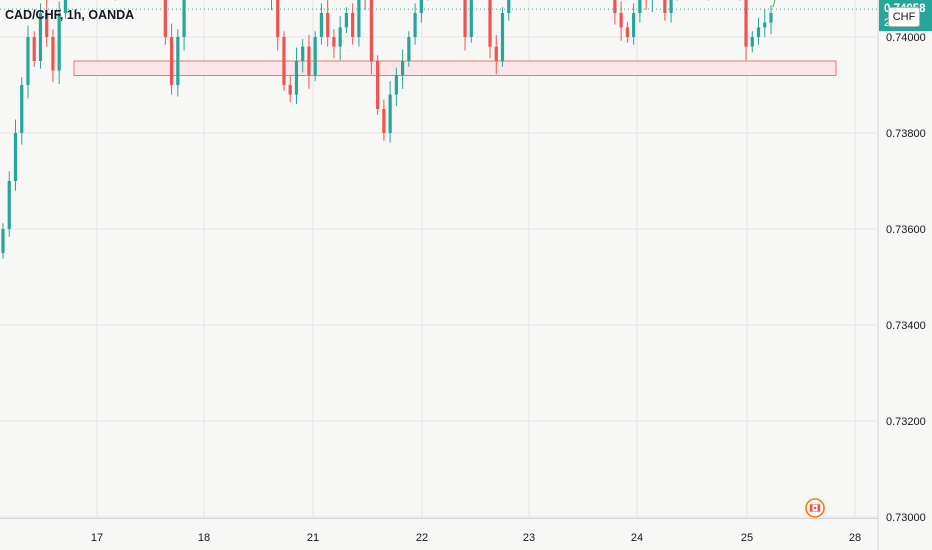 The width and height of the screenshot is (932, 550). I want to click on support-zone, so click(455, 68).